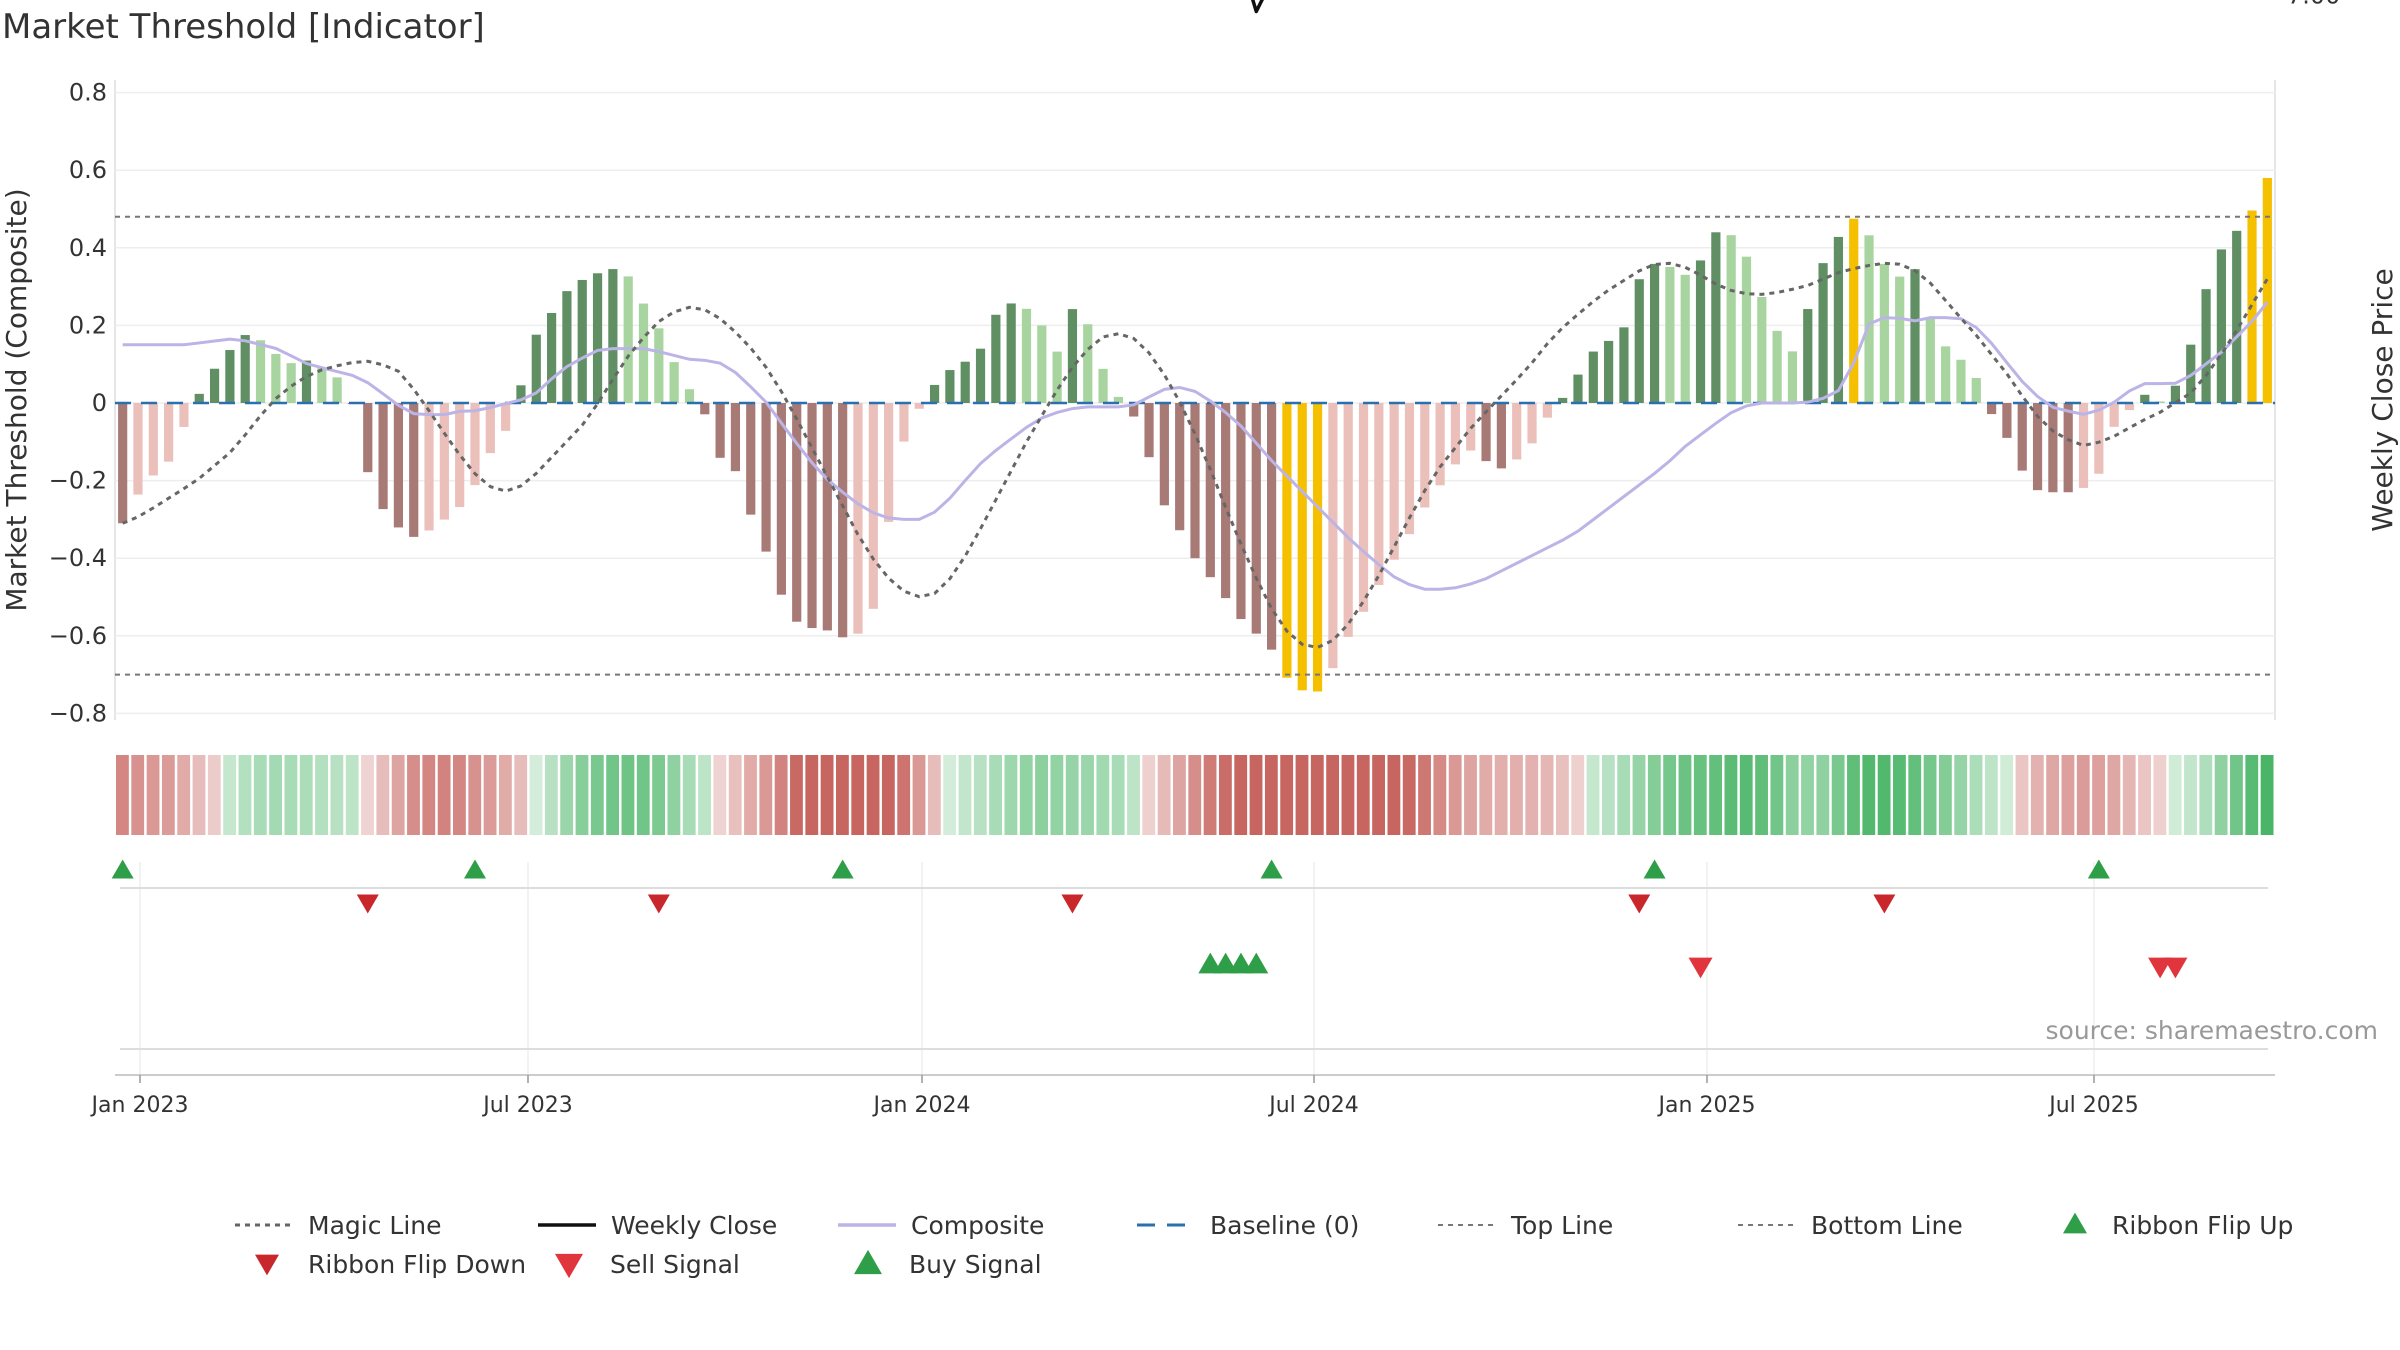  What do you see at coordinates (2382, 399) in the screenshot?
I see `right-axis-title: Weekly Close Price` at bounding box center [2382, 399].